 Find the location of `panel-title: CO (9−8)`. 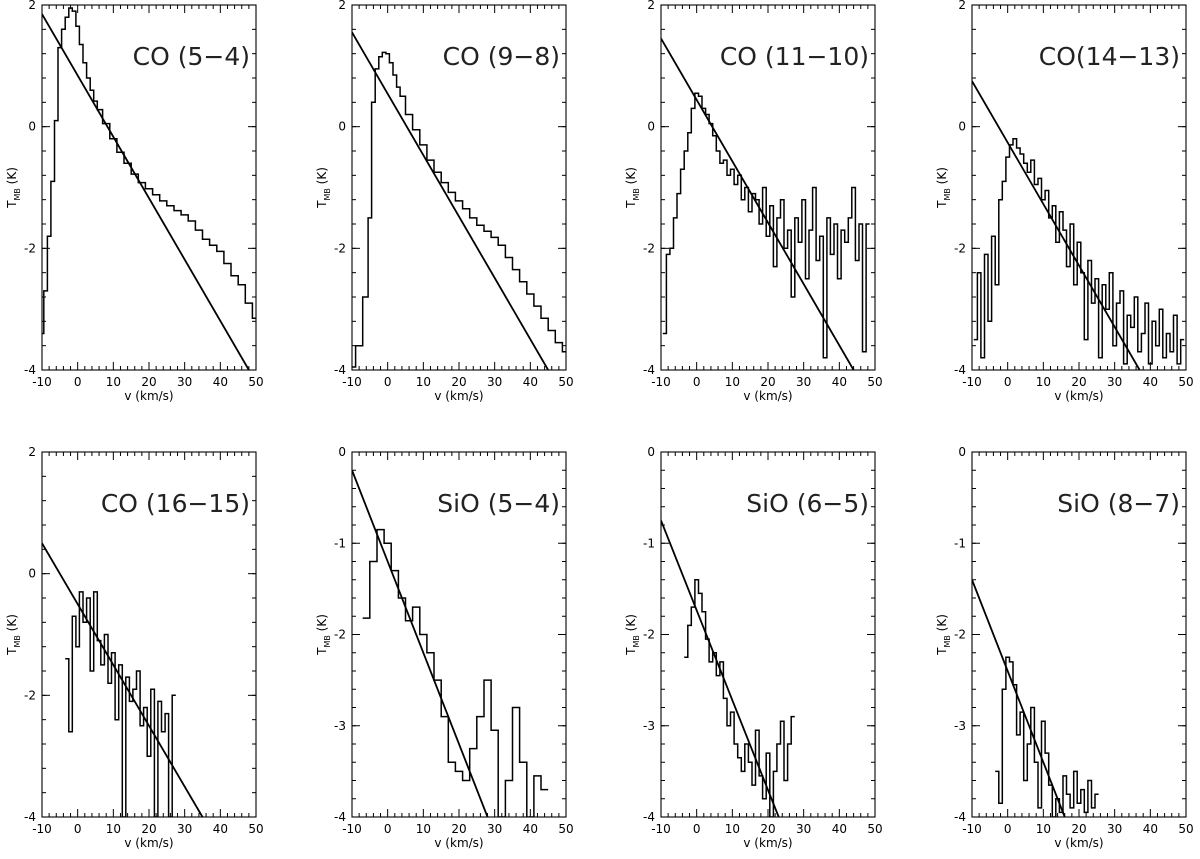

panel-title: CO (9−8) is located at coordinates (501, 56).